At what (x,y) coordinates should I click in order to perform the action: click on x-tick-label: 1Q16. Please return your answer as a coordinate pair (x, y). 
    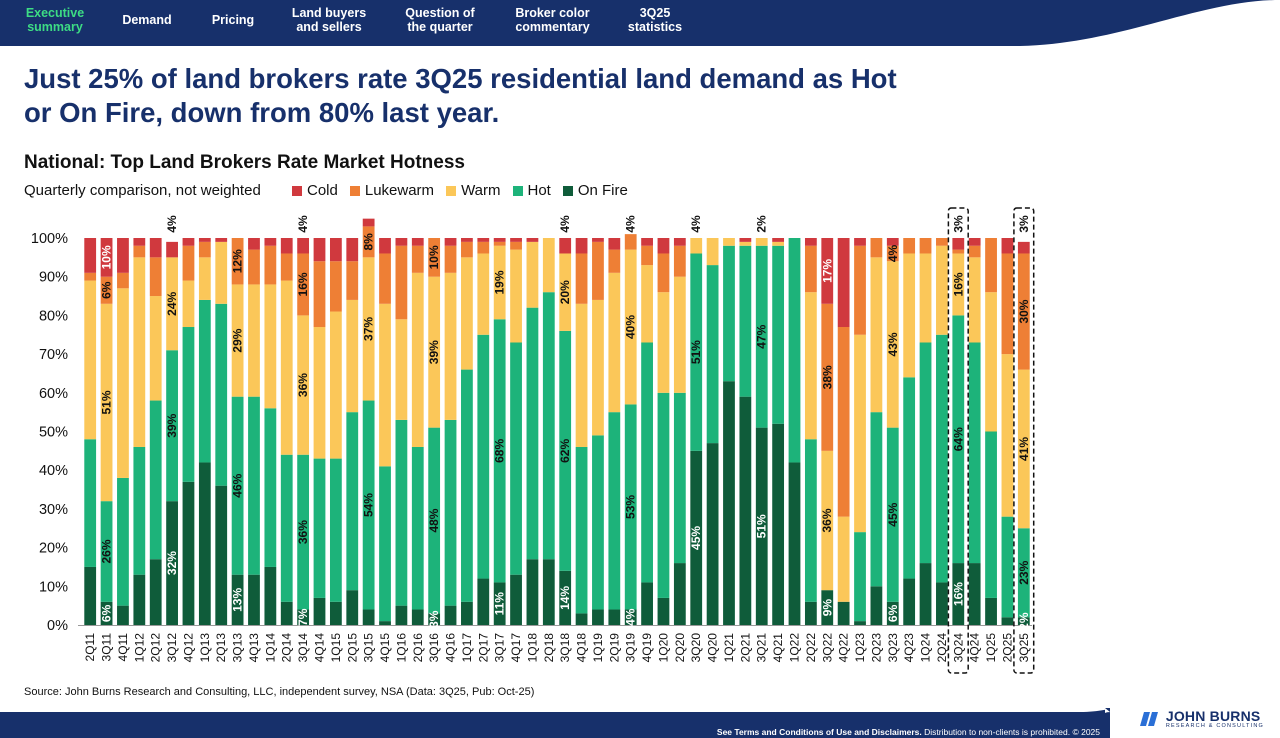
    Looking at the image, I should click on (401, 648).